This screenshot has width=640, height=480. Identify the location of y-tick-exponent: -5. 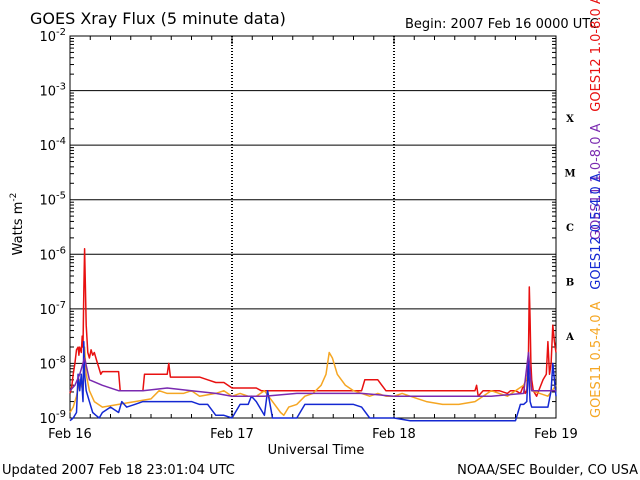
(61, 196).